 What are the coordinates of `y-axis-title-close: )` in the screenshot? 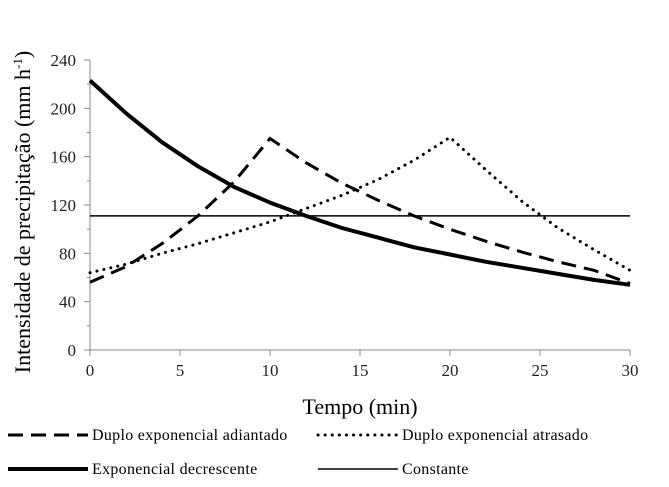 It's located at (22, 54).